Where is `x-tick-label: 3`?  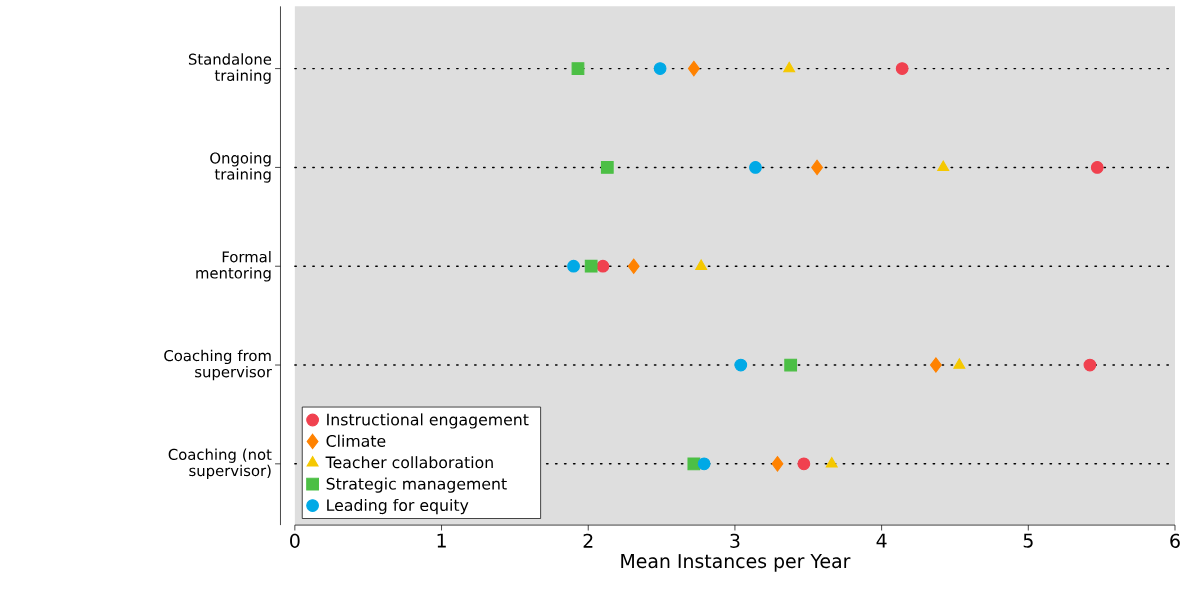 x-tick-label: 3 is located at coordinates (735, 540).